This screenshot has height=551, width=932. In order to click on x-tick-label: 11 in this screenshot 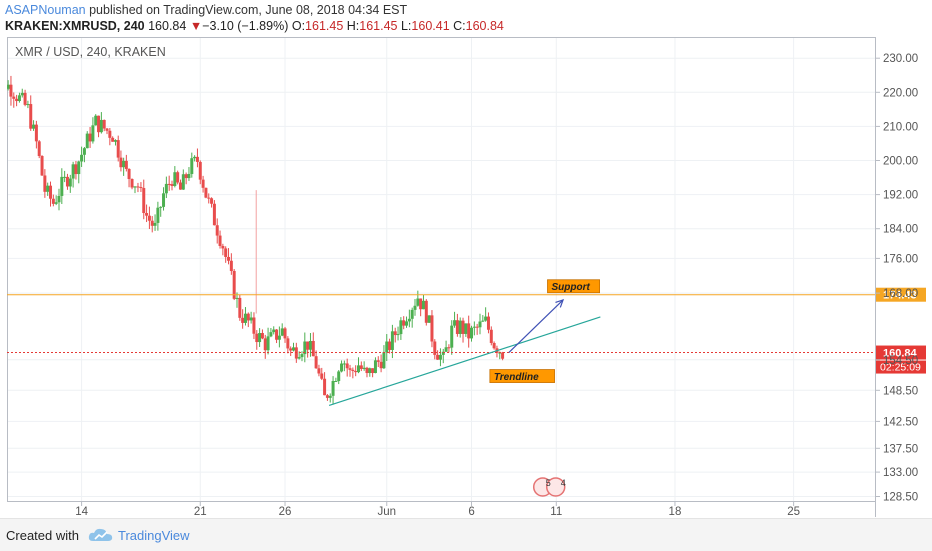, I will do `click(556, 511)`.